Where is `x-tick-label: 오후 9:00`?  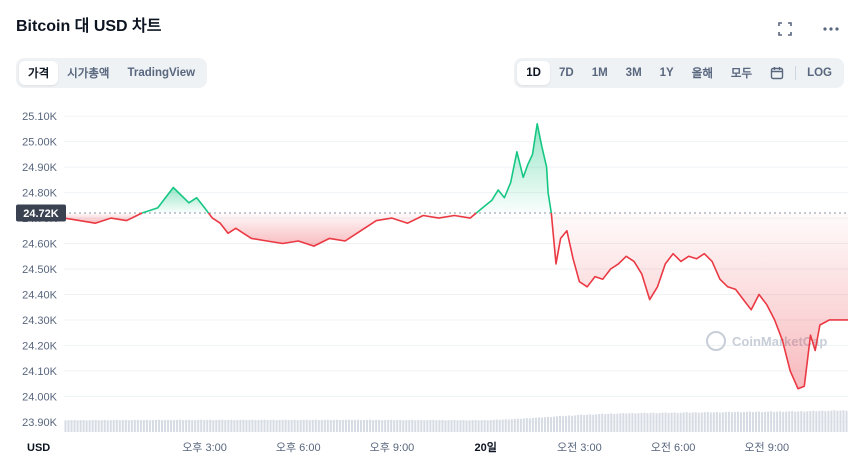 x-tick-label: 오후 9:00 is located at coordinates (392, 447).